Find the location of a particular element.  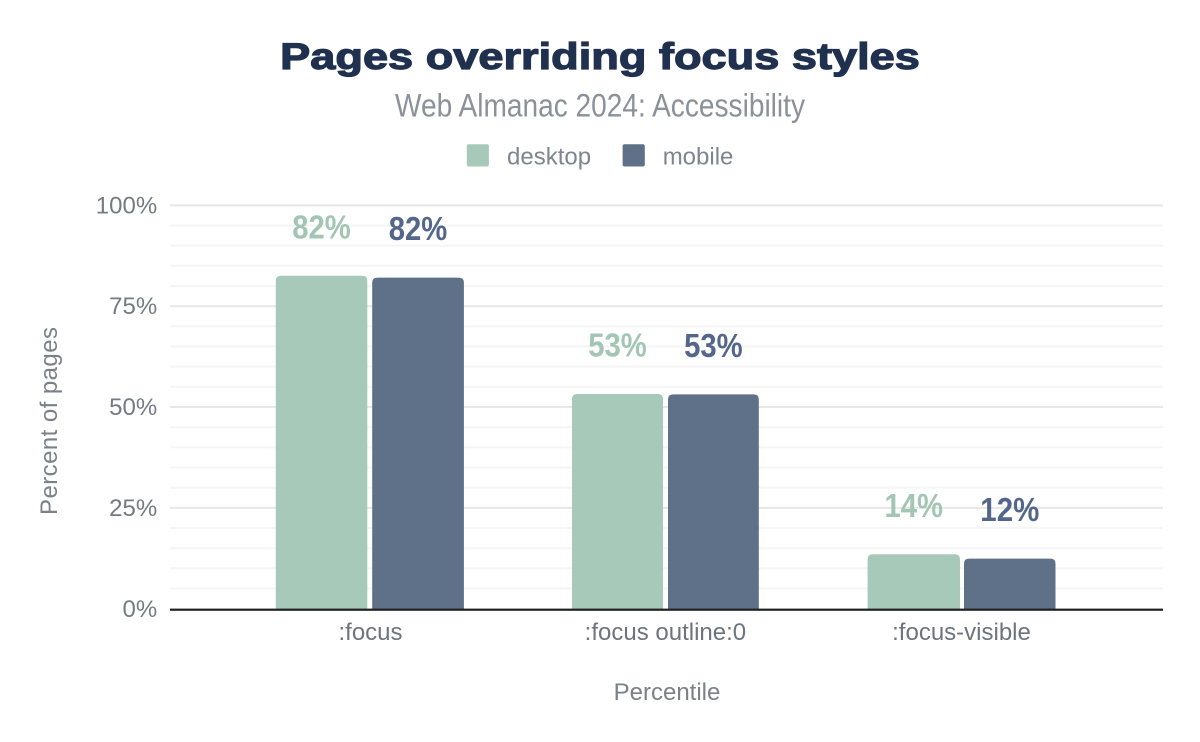

svg-text: 25% is located at coordinates (133, 508).